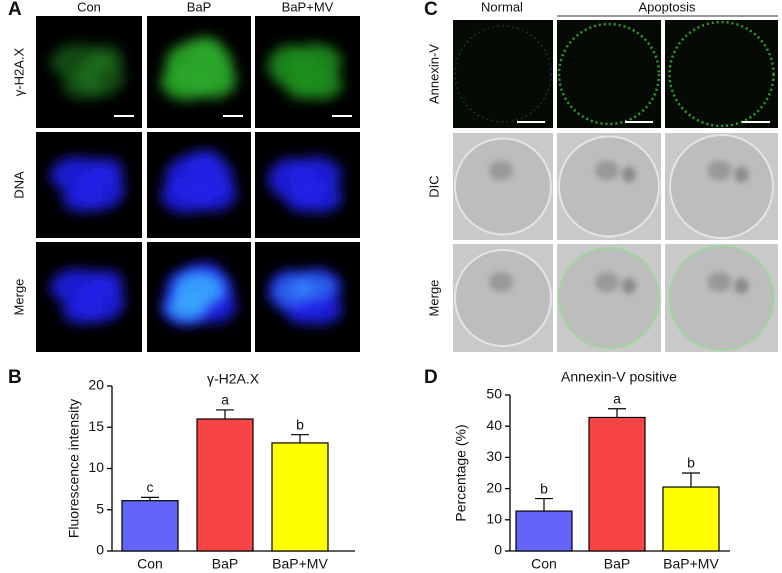 The width and height of the screenshot is (782, 573). Describe the element at coordinates (433, 74) in the screenshot. I see `row-label: Annexin-V` at that location.